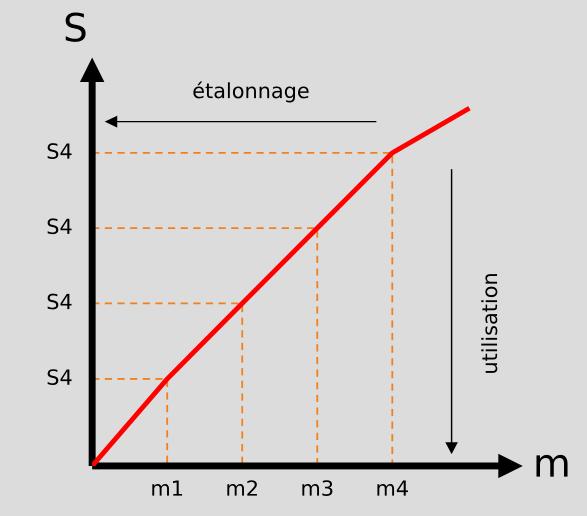 The height and width of the screenshot is (516, 587). I want to click on y-axis-title: S, so click(76, 27).